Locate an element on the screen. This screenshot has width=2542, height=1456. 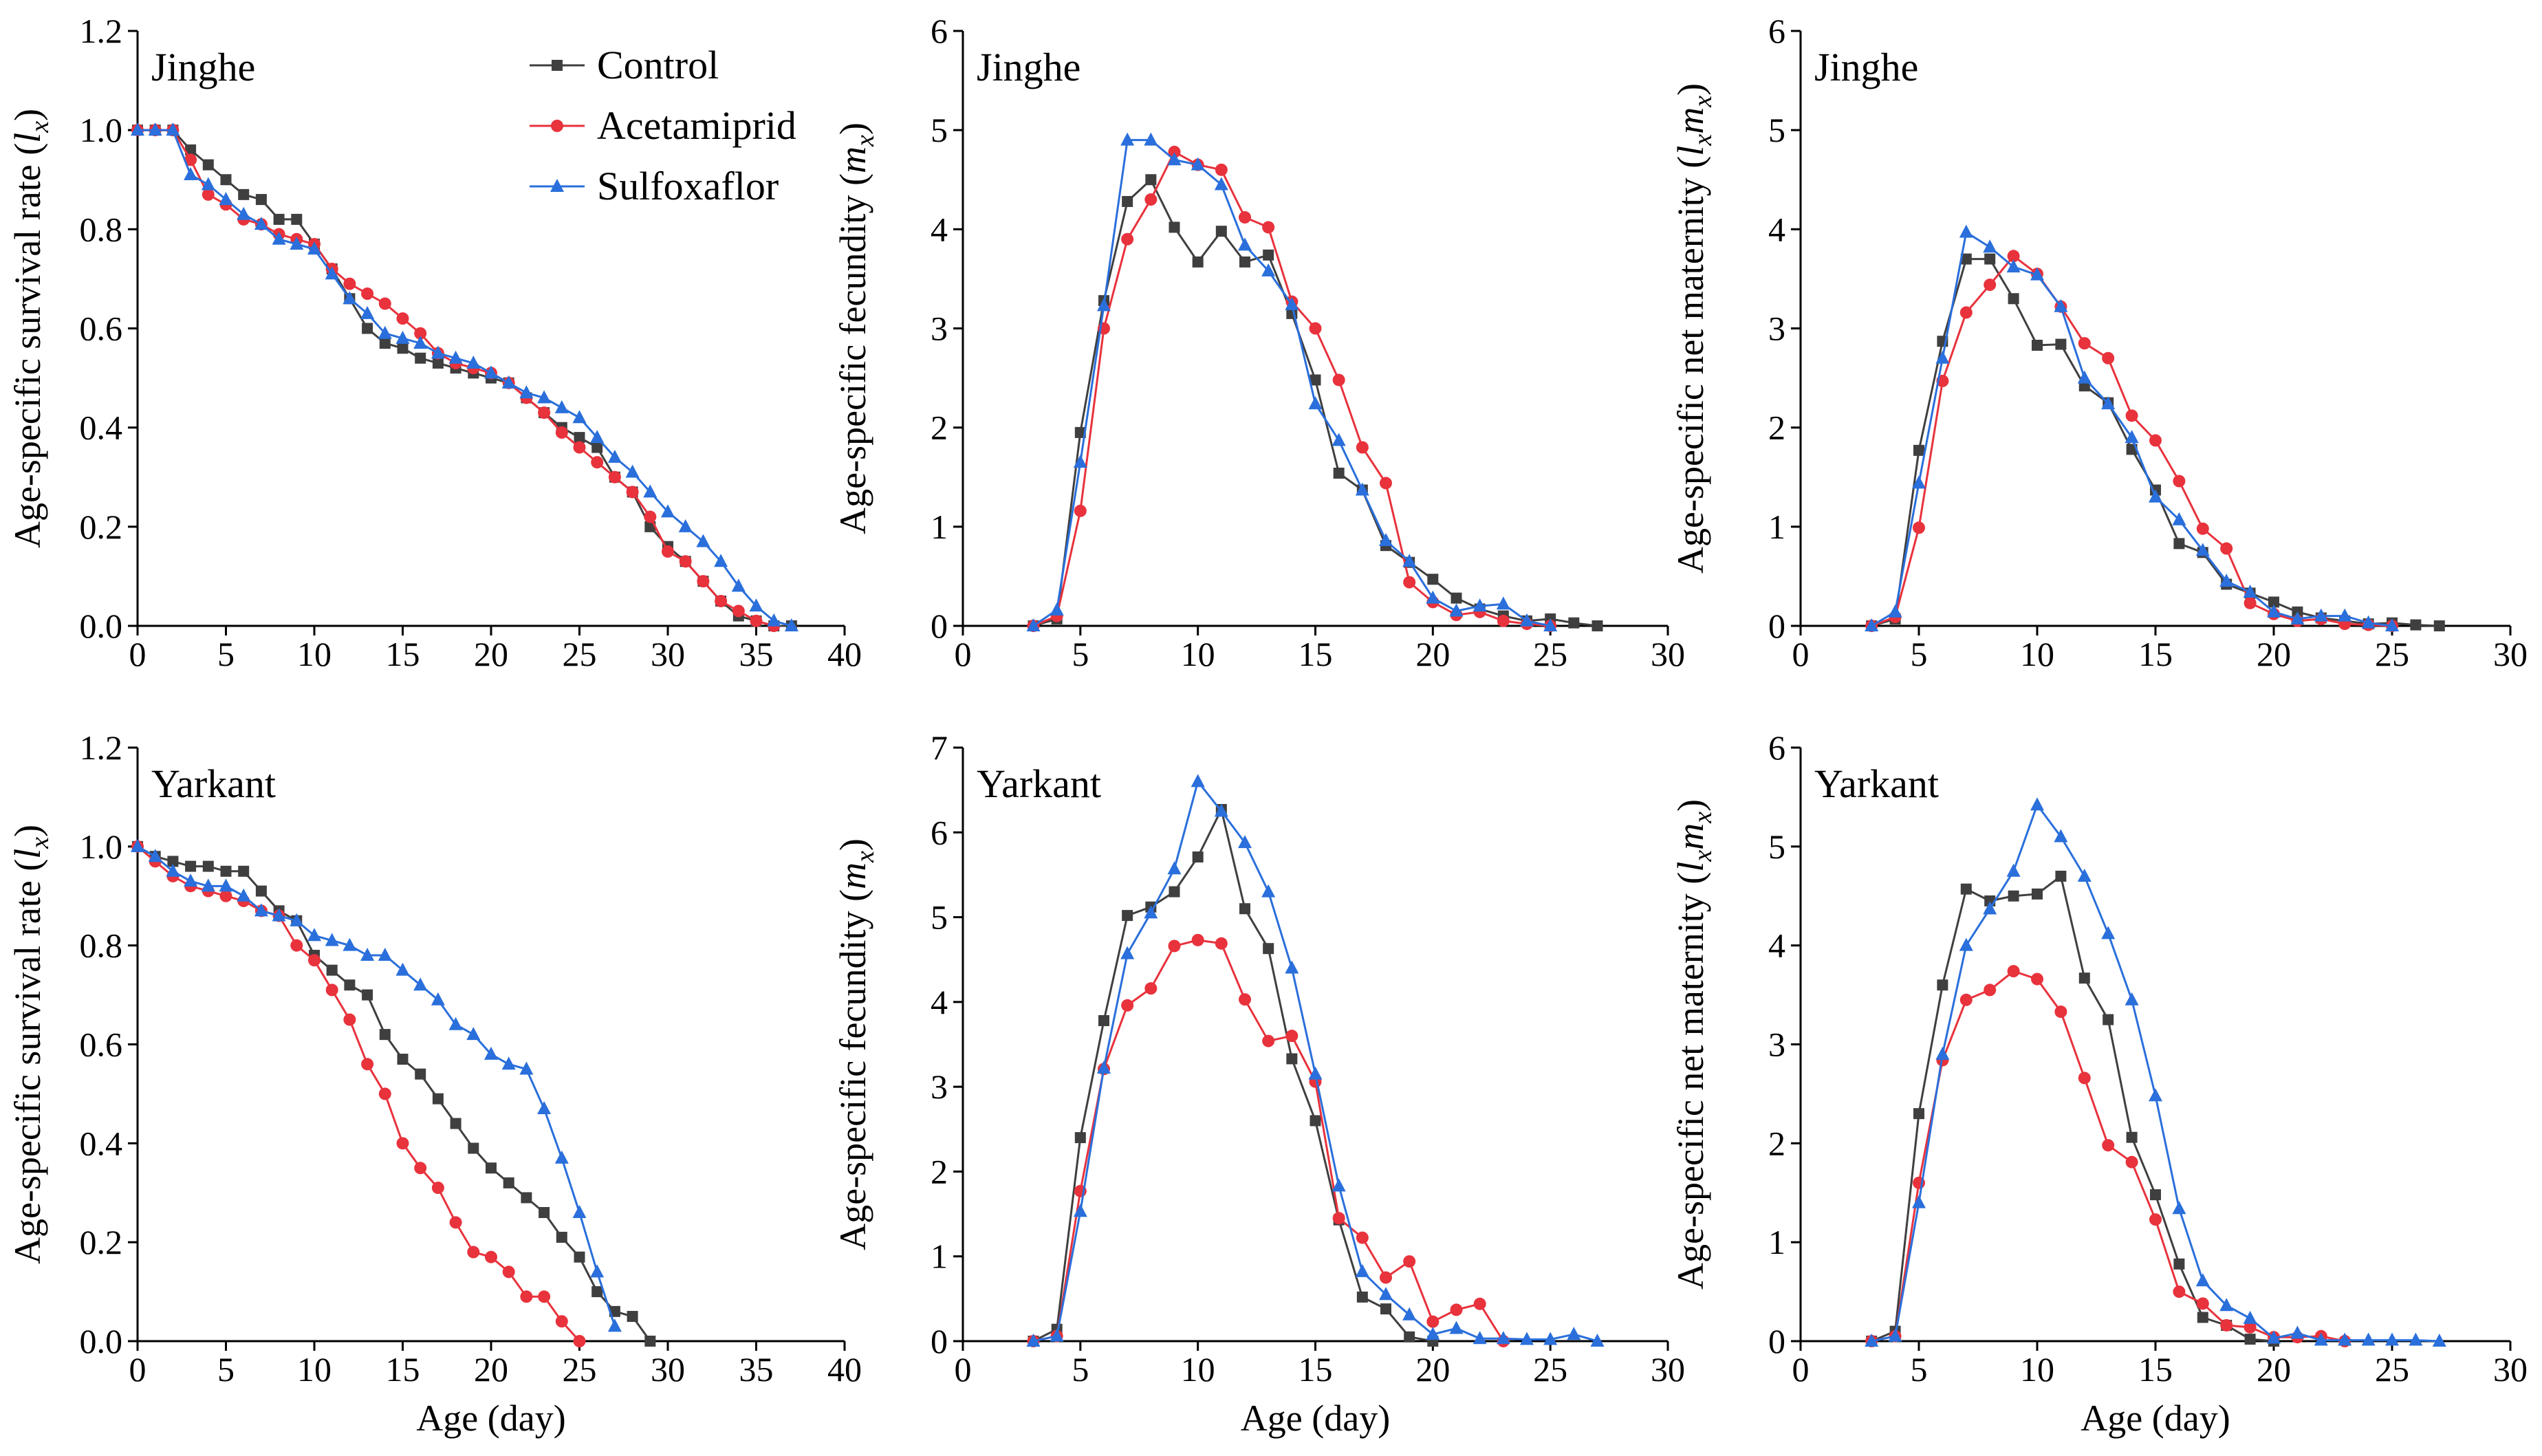
y-tick-label: 1.2 is located at coordinates (101, 747).